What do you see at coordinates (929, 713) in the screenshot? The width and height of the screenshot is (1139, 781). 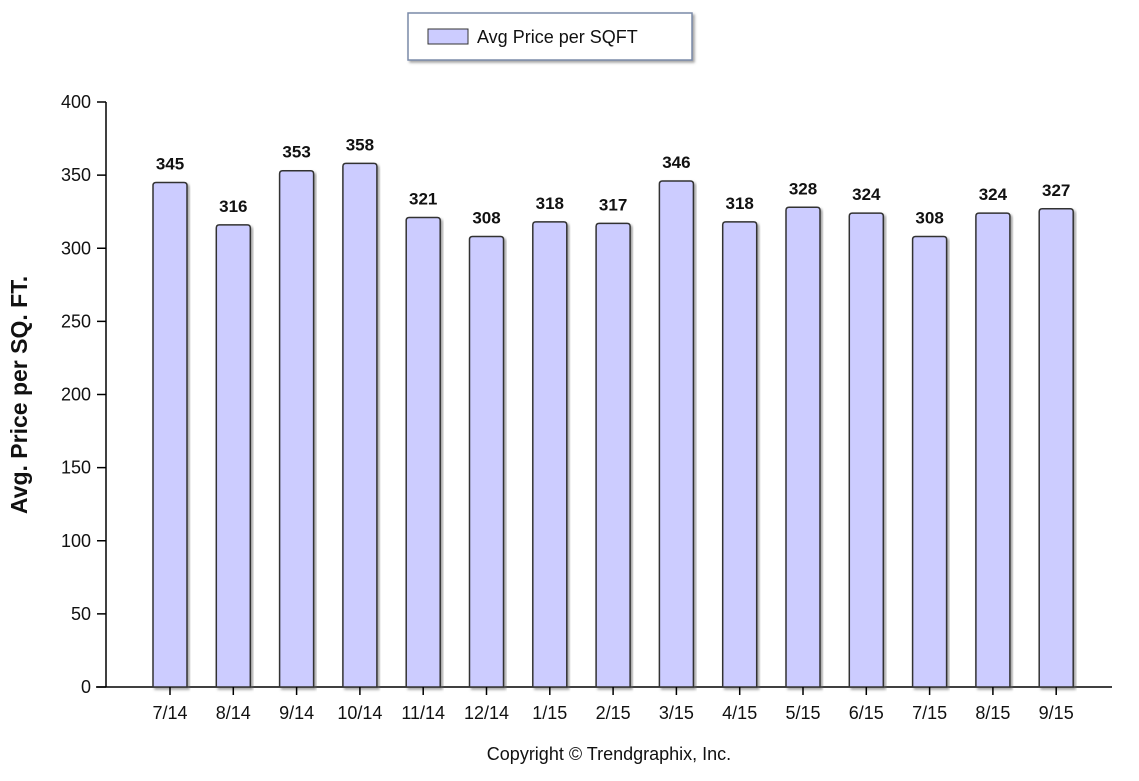 I see `x-tick-label: 7/15` at bounding box center [929, 713].